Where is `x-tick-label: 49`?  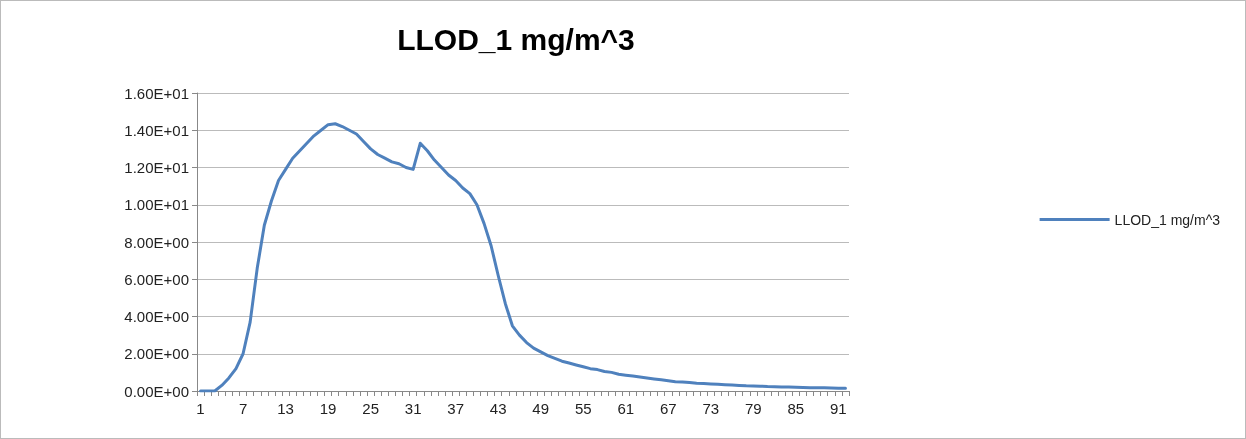
x-tick-label: 49 is located at coordinates (541, 408).